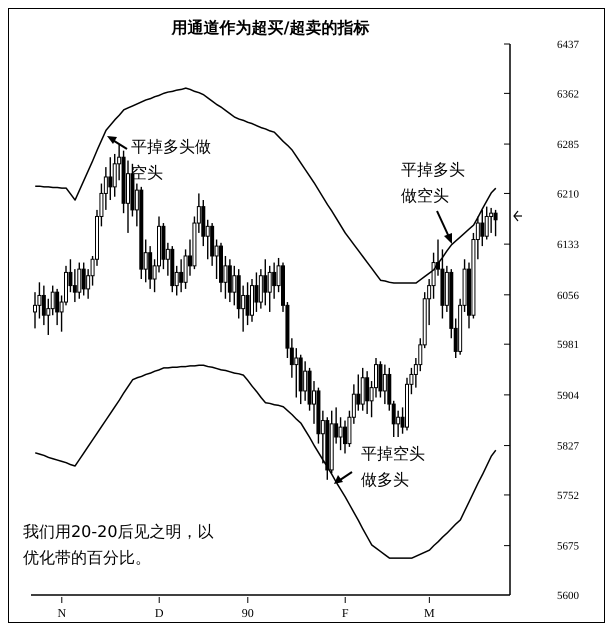 This screenshot has height=631, width=613. What do you see at coordinates (248, 613) in the screenshot?
I see `x-tick-label: 90` at bounding box center [248, 613].